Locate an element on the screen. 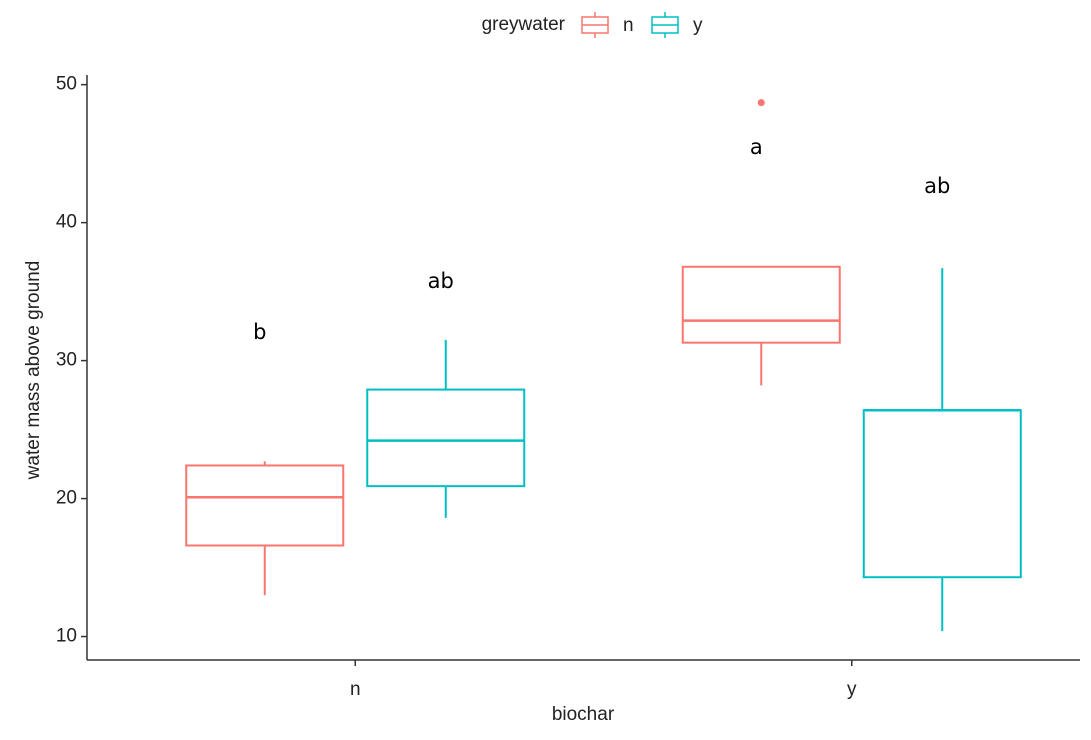 The image size is (1091, 740). outlier is located at coordinates (761, 103).